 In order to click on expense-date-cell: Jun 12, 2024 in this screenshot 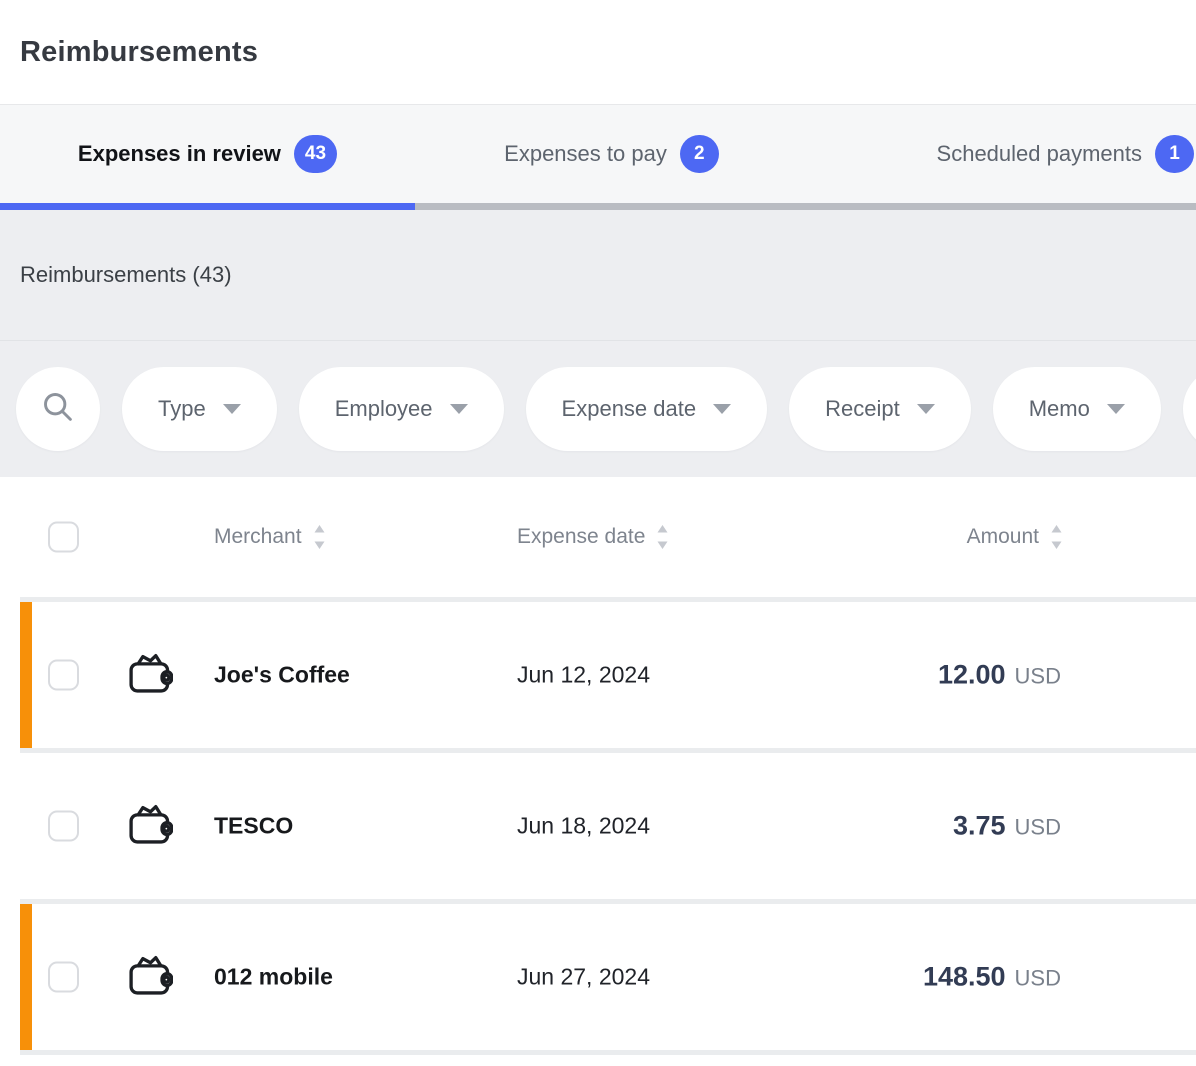, I will do `click(584, 674)`.